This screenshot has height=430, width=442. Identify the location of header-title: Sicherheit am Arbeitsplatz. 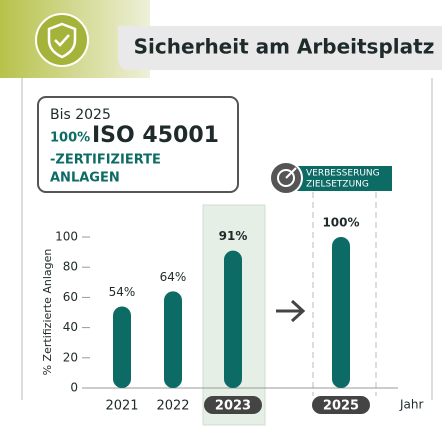
(284, 47).